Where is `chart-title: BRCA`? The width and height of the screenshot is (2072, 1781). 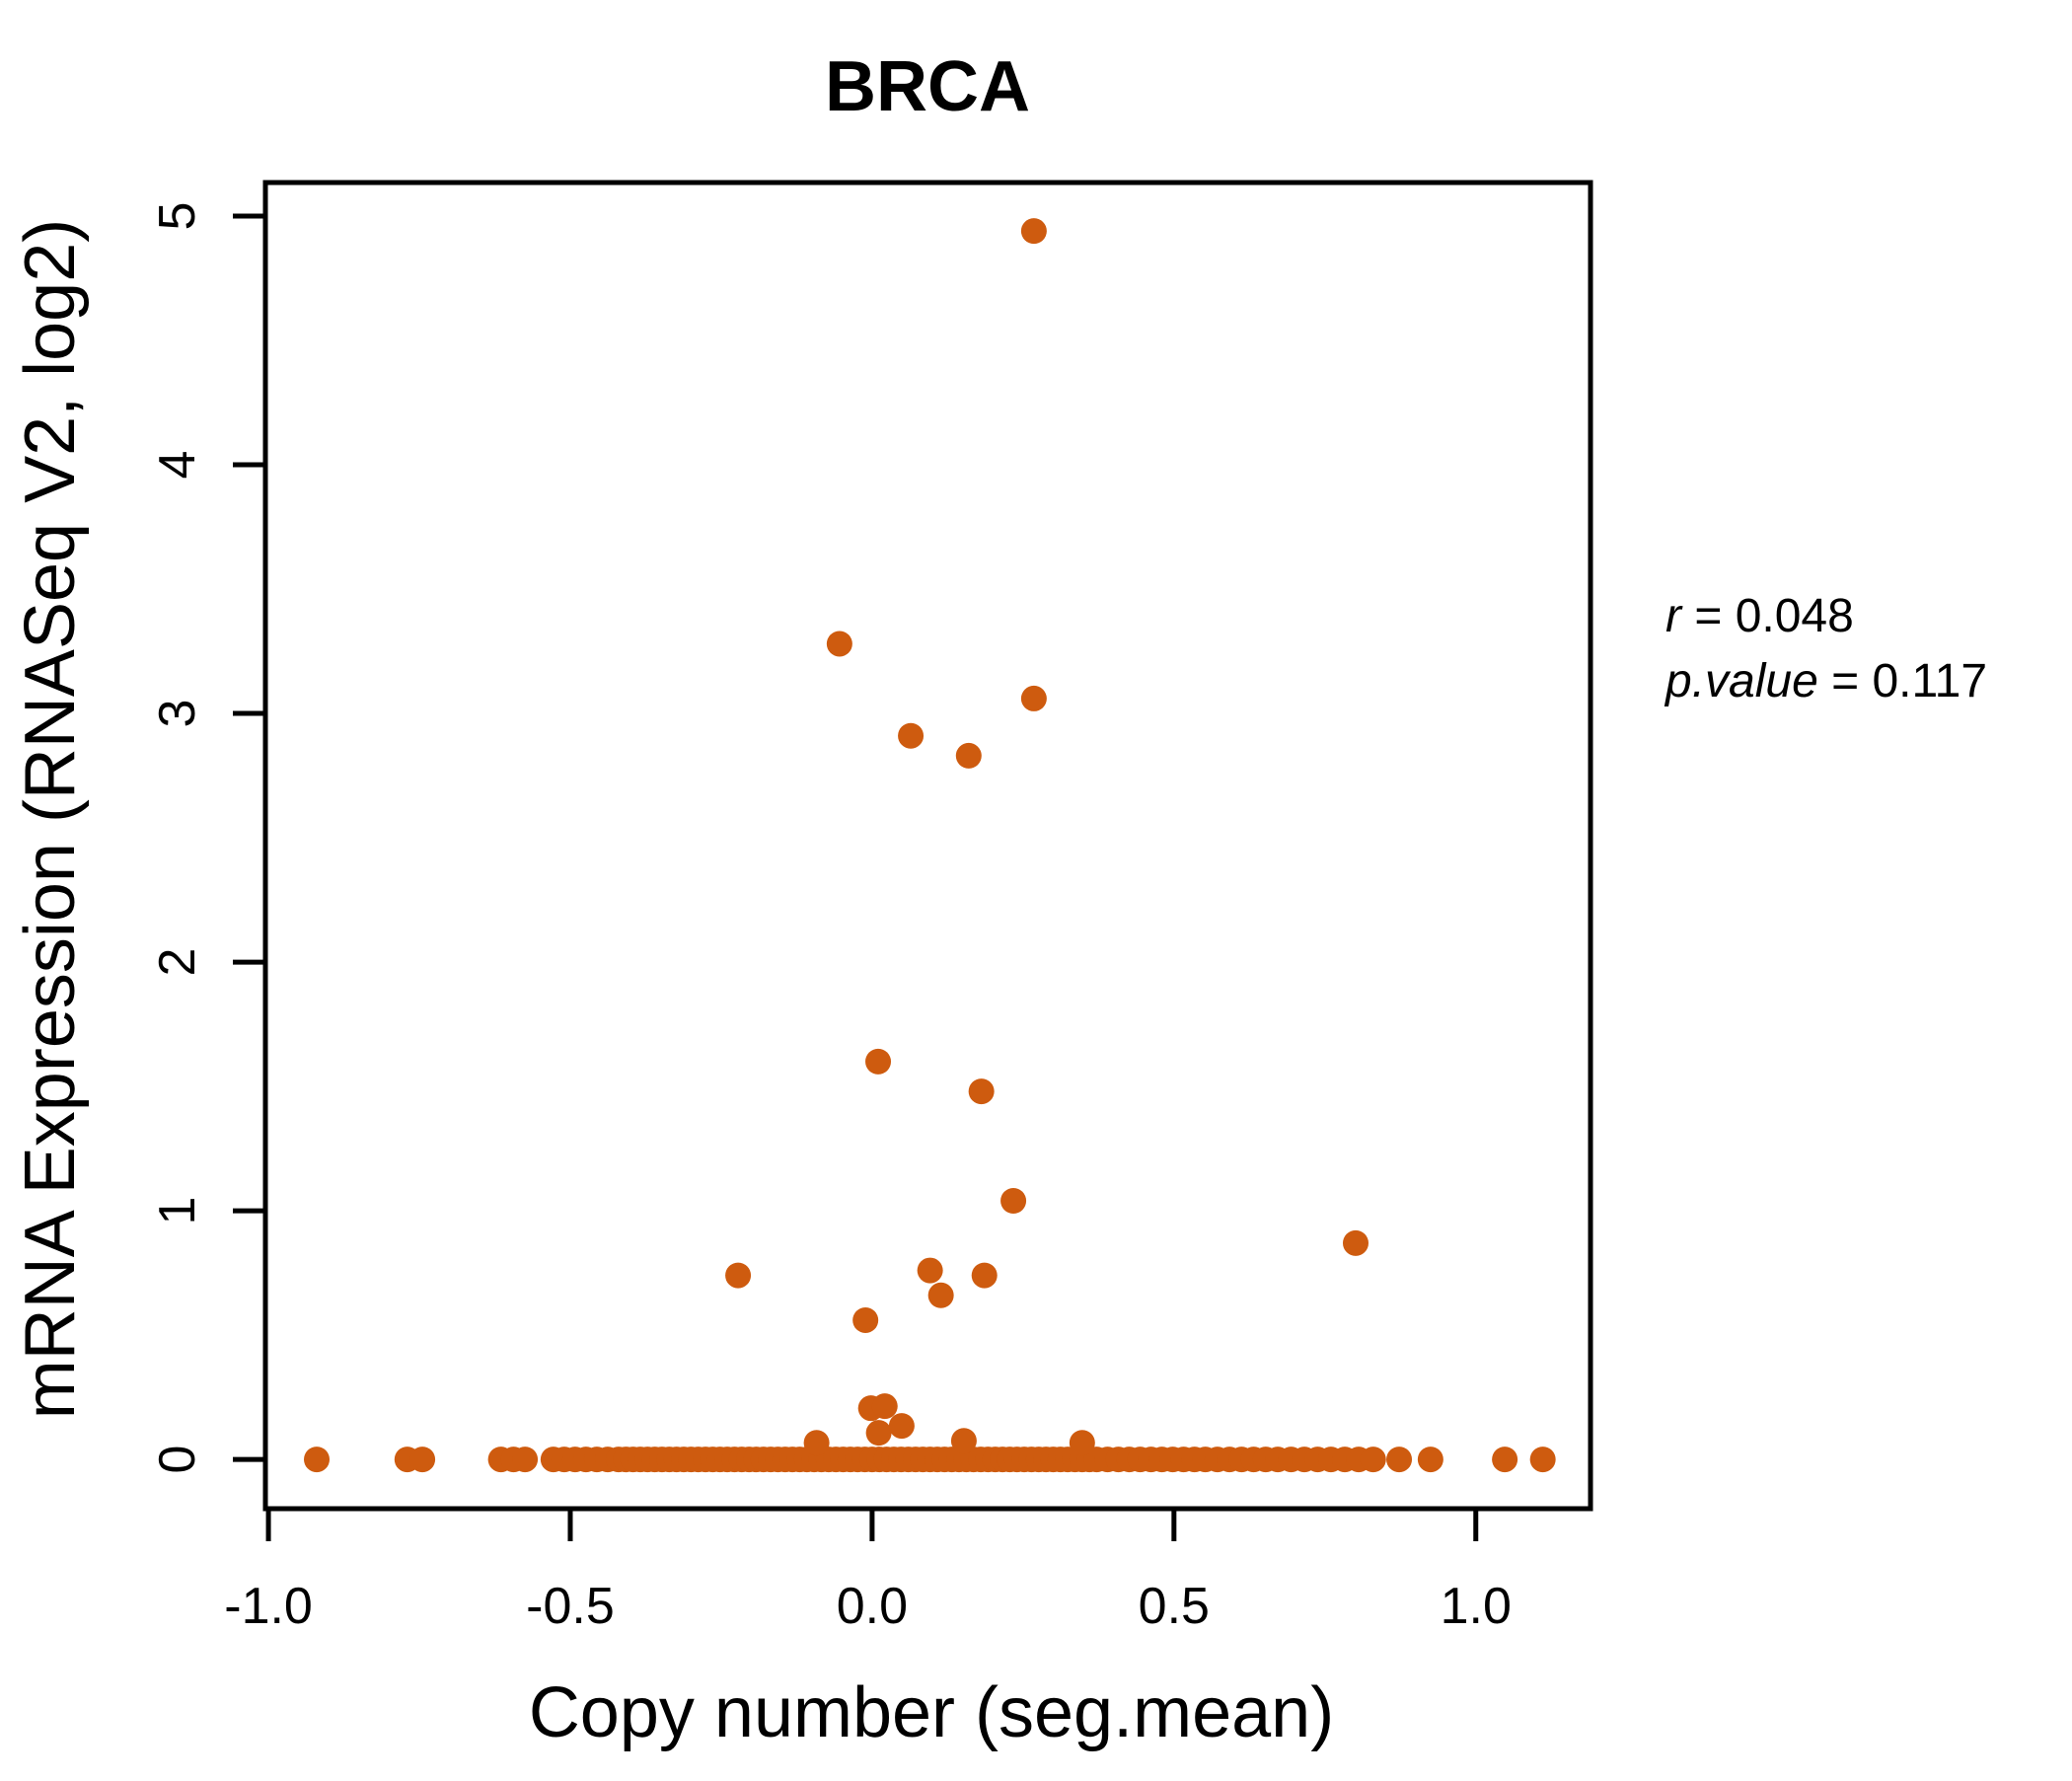
chart-title: BRCA is located at coordinates (928, 86).